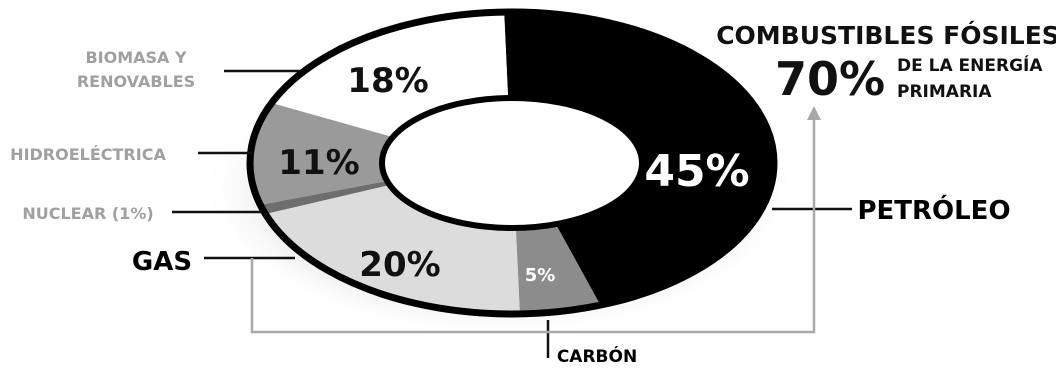  I want to click on fossil-subtitle-1: DE LA ENERGÍA, so click(970, 65).